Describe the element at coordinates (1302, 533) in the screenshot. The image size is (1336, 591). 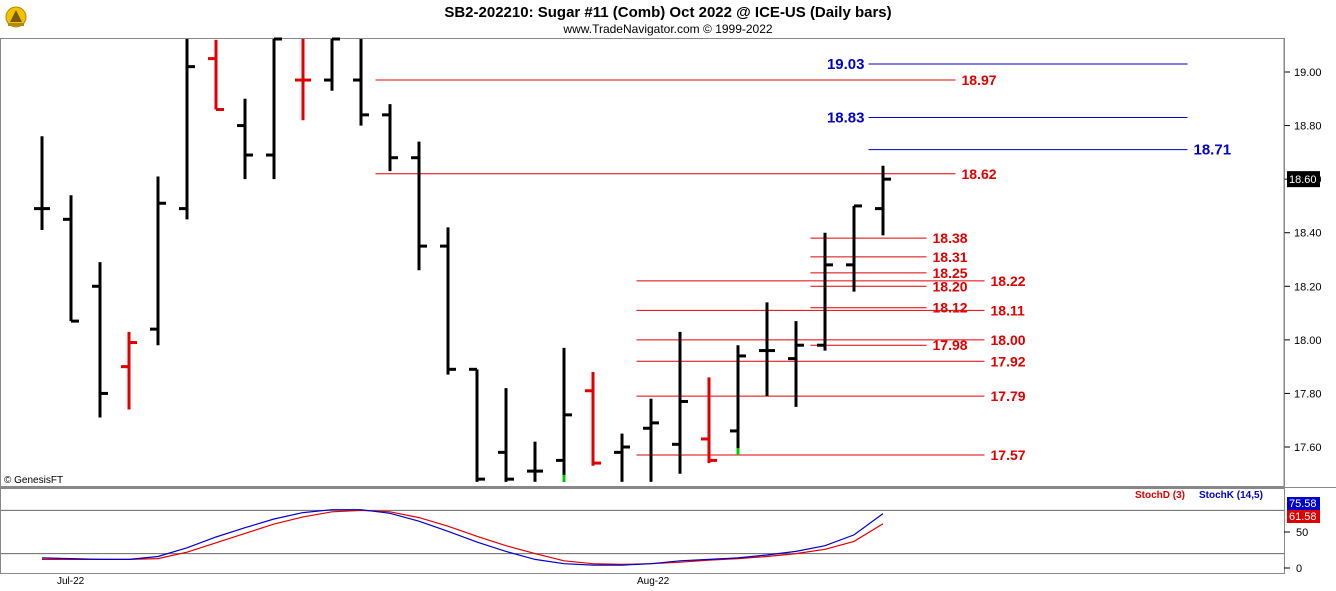
I see `stoch-tick-label: 50` at that location.